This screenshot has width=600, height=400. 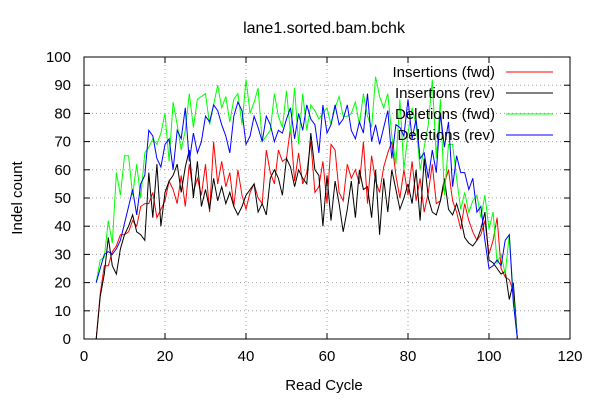 What do you see at coordinates (58, 57) in the screenshot?
I see `y-tick-label: 100` at bounding box center [58, 57].